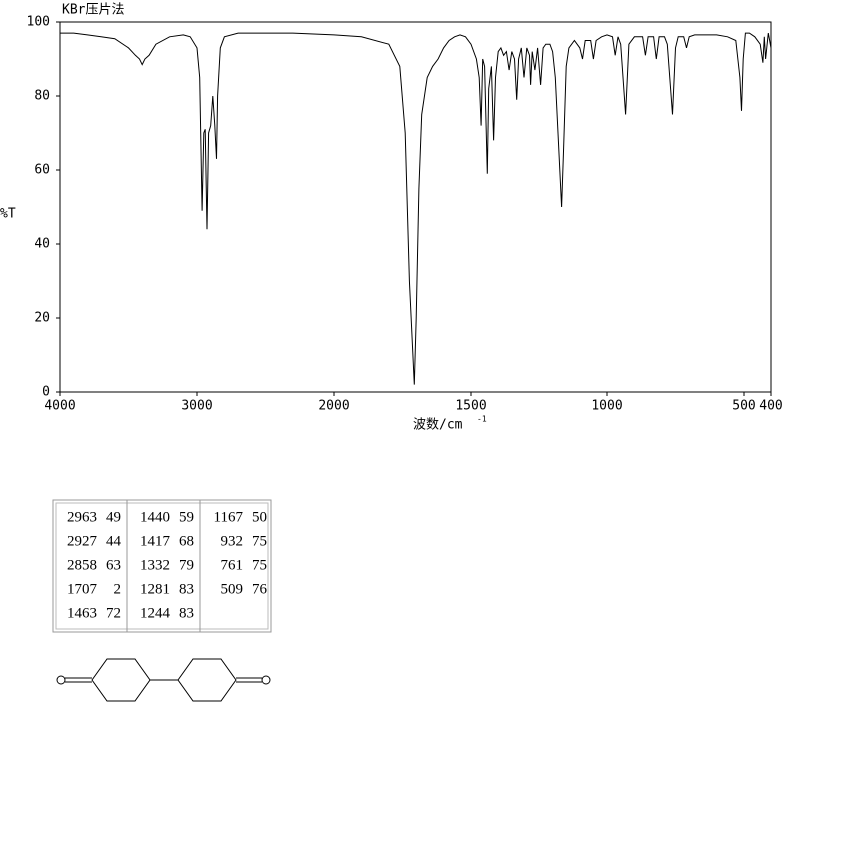 The height and width of the screenshot is (850, 850). What do you see at coordinates (196, 406) in the screenshot?
I see `x-tick-label: 3000` at bounding box center [196, 406].